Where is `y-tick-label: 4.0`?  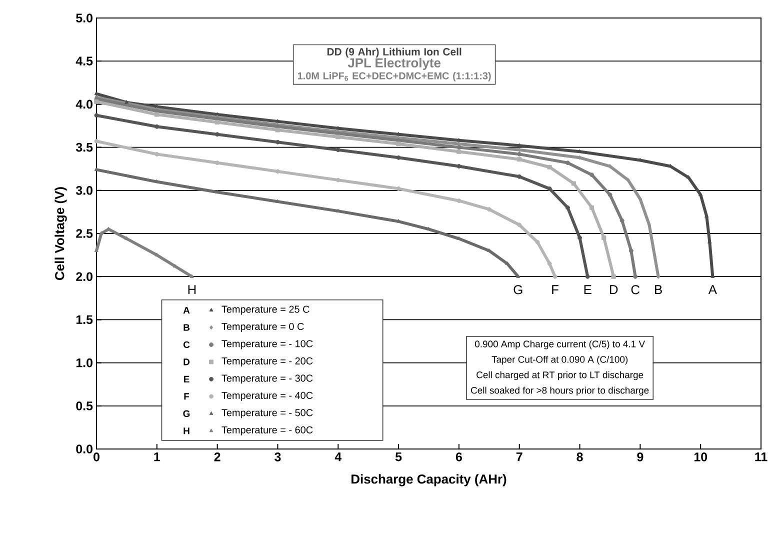
y-tick-label: 4.0 is located at coordinates (84, 104).